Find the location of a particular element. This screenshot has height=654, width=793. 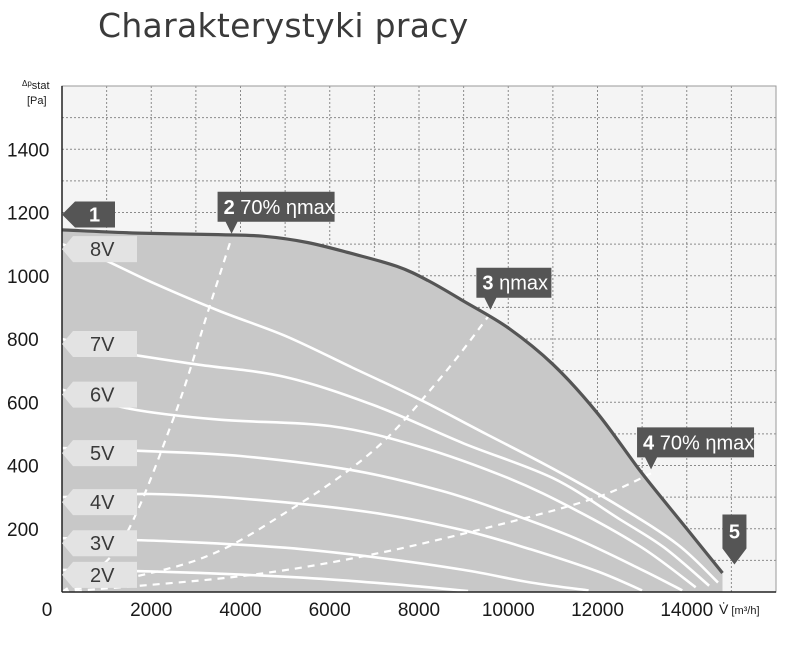

chart-title: Charakterystyki pracy is located at coordinates (283, 25).